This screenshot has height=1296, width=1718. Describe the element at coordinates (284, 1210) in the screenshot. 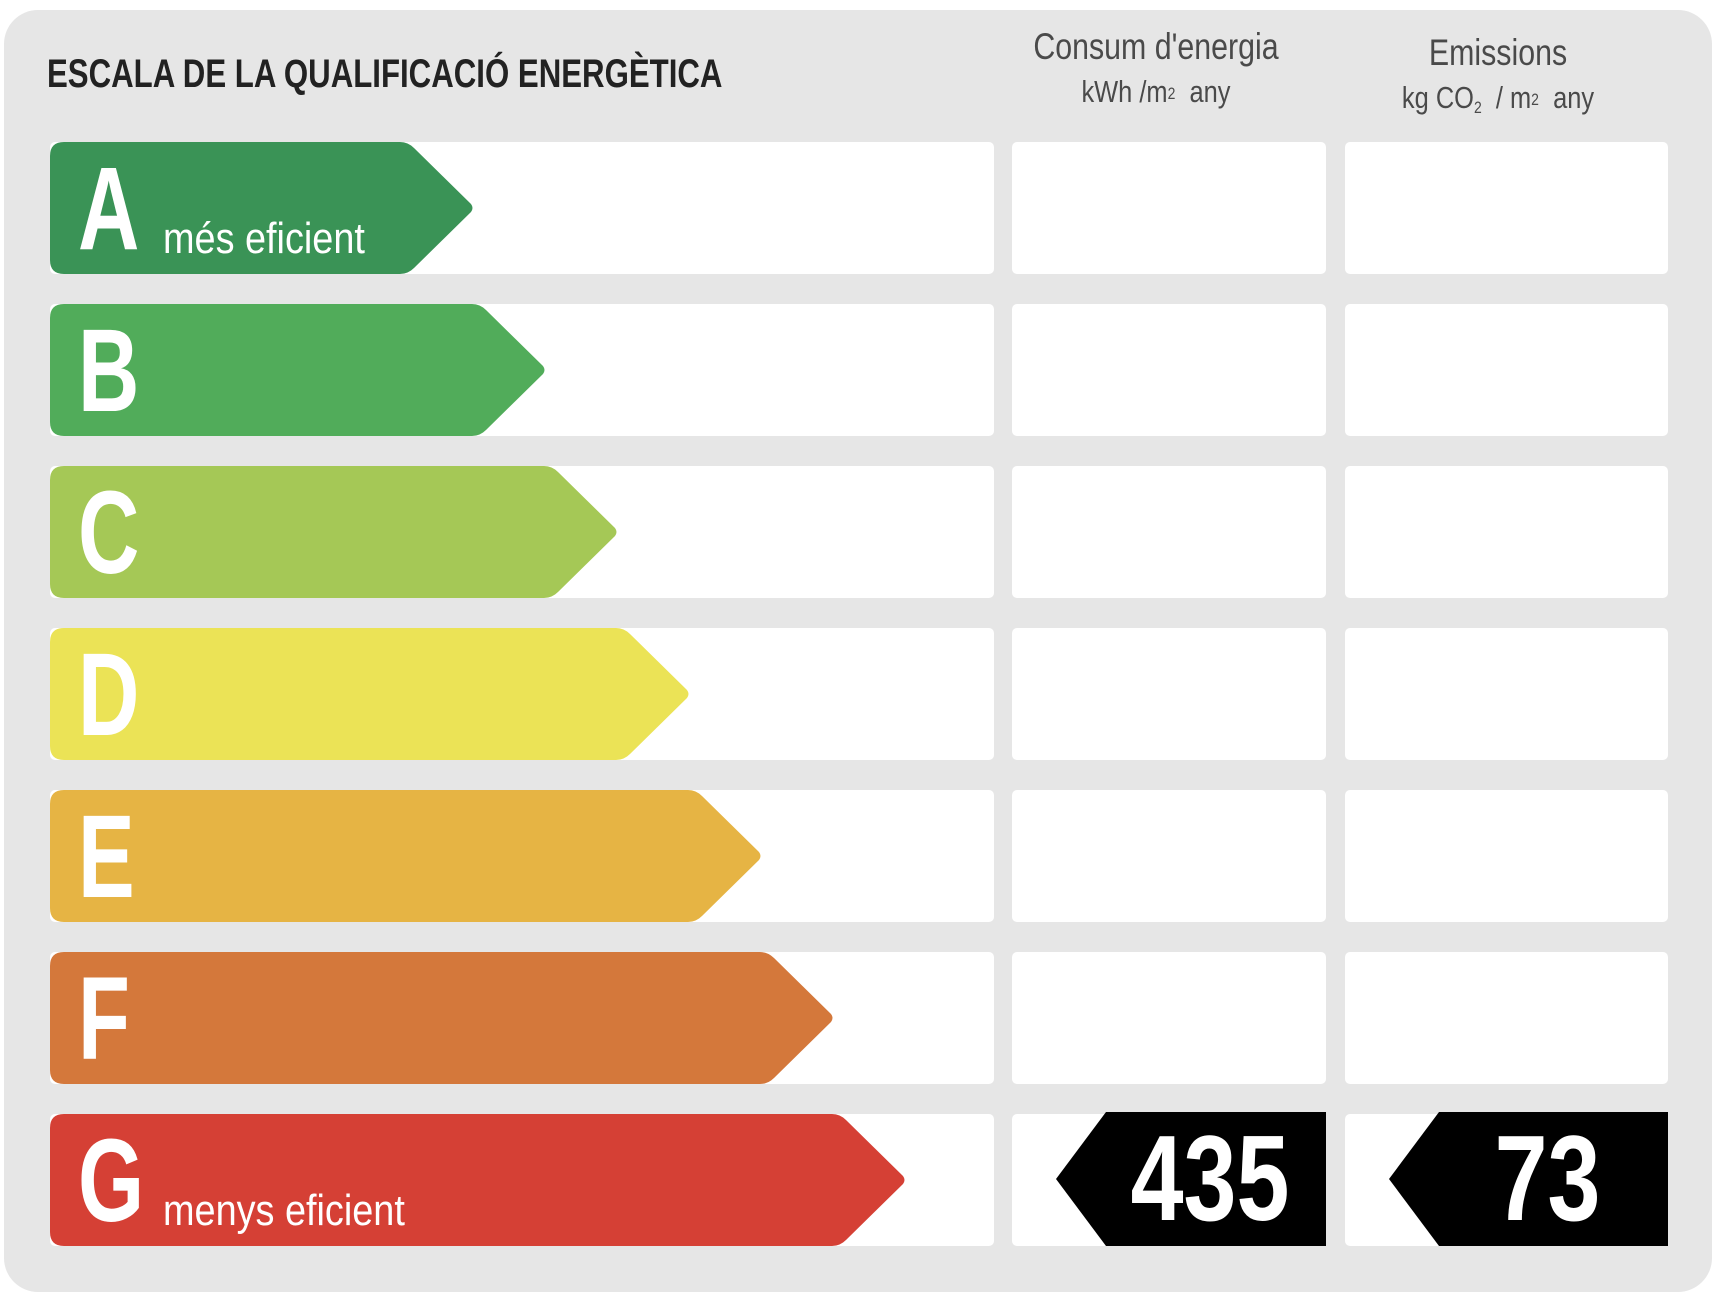

I see `class-sublabel-g: menys eficient` at that location.